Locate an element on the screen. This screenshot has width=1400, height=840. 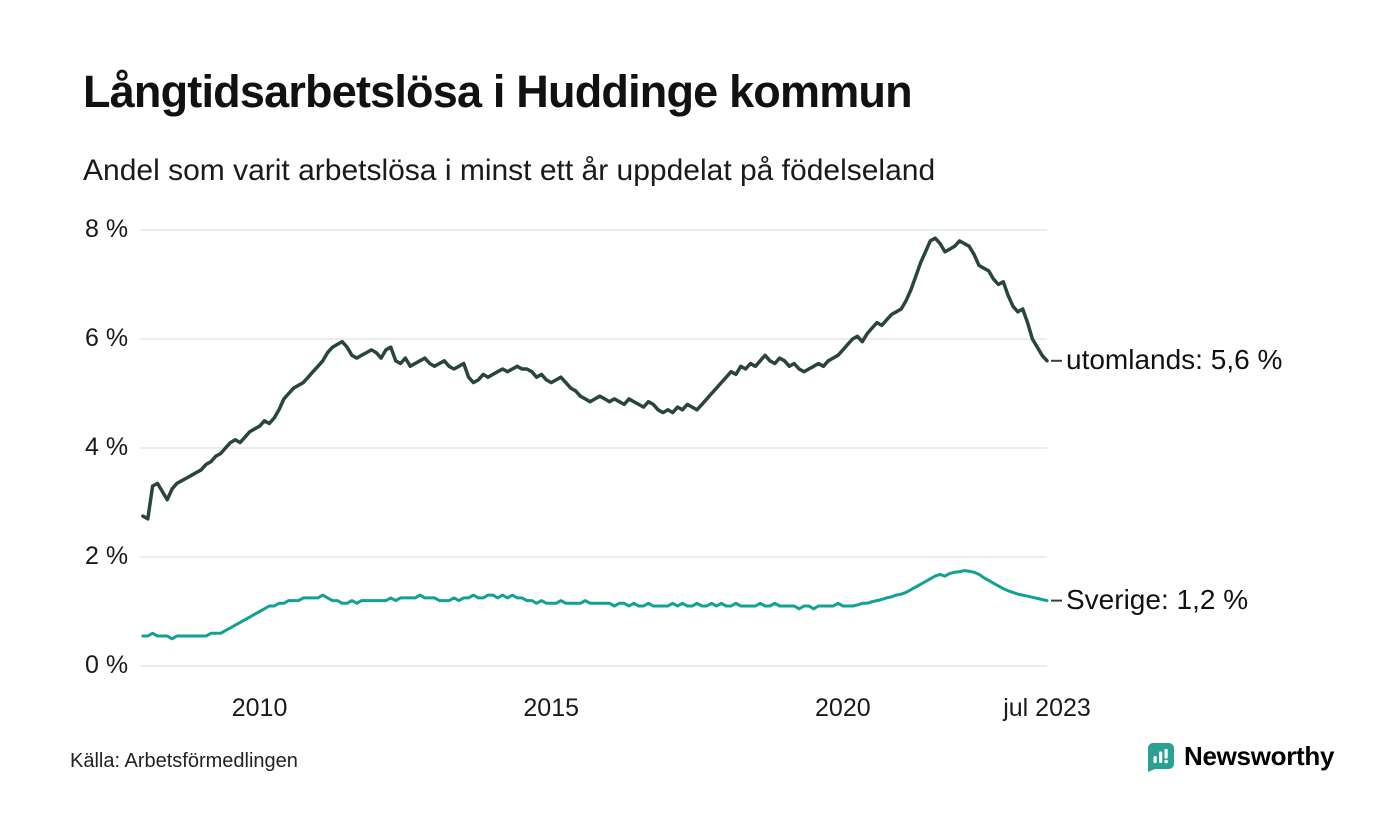
series-end-label-sverige: Sverige: 1,2 % is located at coordinates (1157, 599).